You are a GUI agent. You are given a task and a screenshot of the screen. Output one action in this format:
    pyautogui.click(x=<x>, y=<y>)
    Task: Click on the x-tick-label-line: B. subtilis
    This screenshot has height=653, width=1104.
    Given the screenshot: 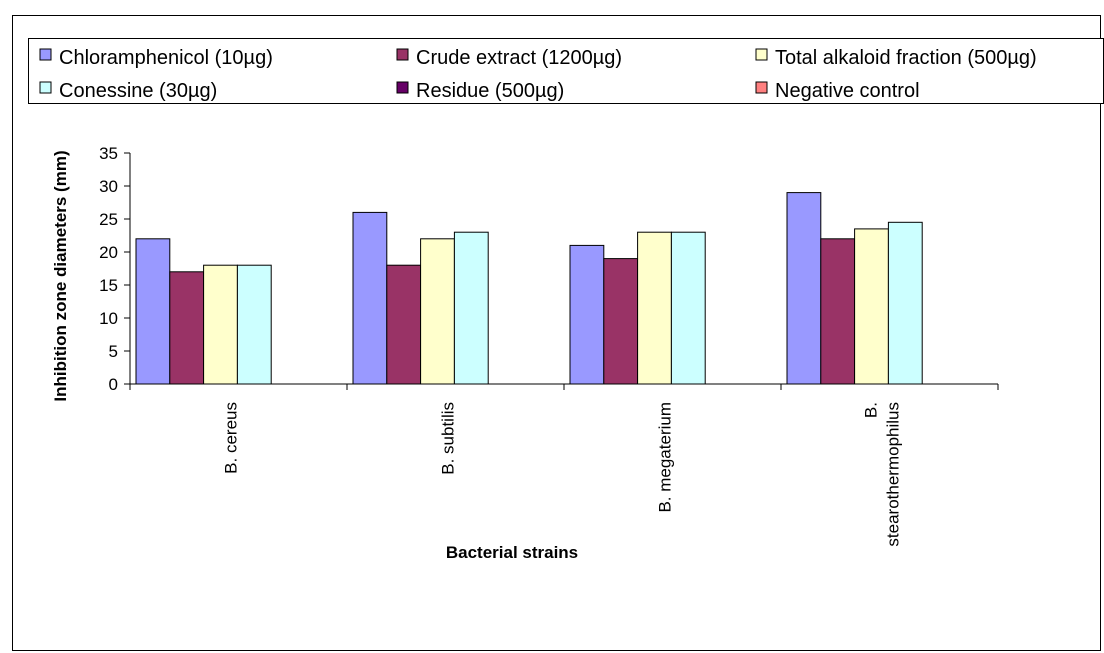 What is the action you would take?
    pyautogui.click(x=448, y=438)
    